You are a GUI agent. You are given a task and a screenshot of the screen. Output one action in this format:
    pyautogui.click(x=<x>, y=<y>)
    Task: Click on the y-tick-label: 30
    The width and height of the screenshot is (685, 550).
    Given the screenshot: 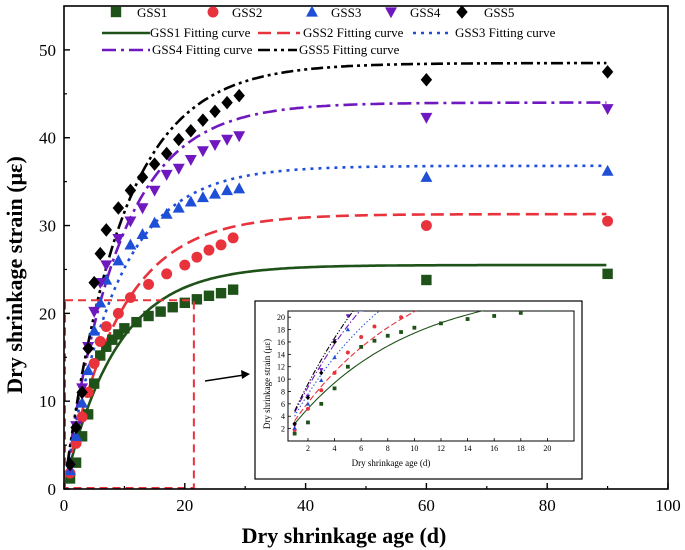 What is the action you would take?
    pyautogui.click(x=47, y=226)
    